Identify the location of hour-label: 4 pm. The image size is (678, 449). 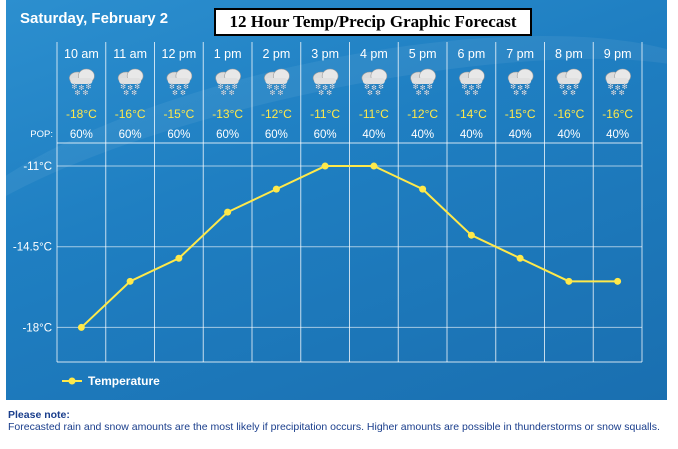
(374, 54).